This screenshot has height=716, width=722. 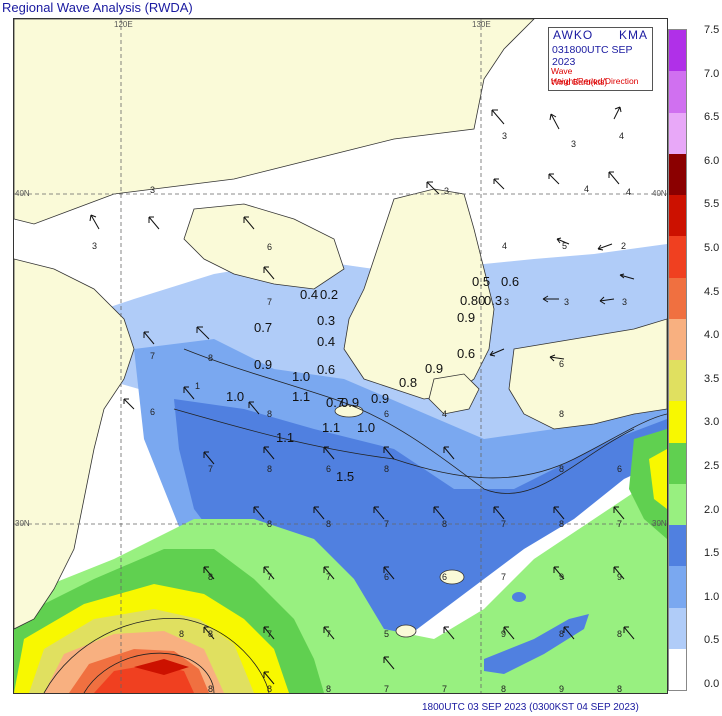 What do you see at coordinates (481, 24) in the screenshot?
I see `lon-130-label: 130E` at bounding box center [481, 24].